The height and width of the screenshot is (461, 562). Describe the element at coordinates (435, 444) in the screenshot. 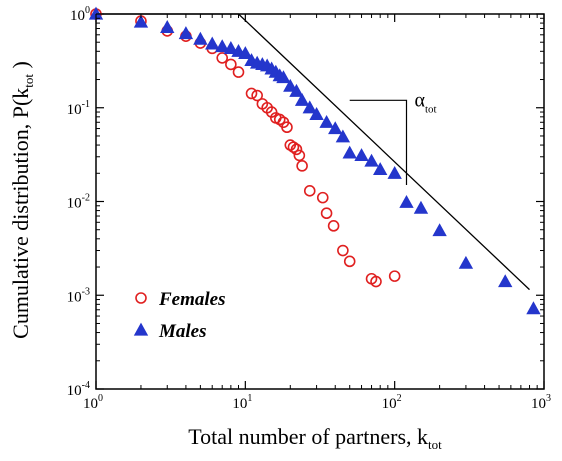

I see `x-axis-title-subscript: tot` at that location.